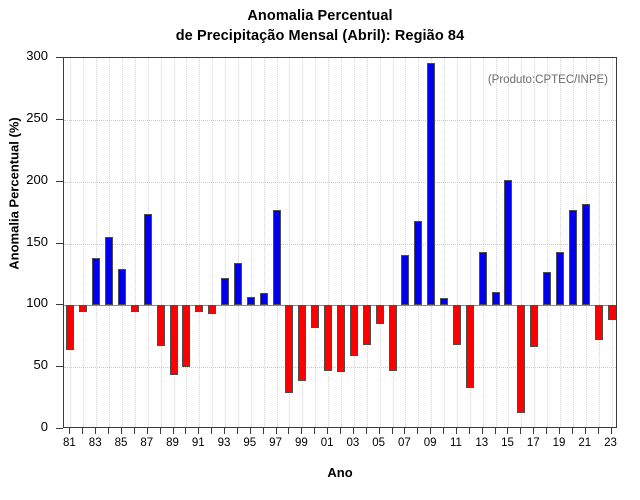  Describe the element at coordinates (534, 326) in the screenshot. I see `bar-2017` at that location.